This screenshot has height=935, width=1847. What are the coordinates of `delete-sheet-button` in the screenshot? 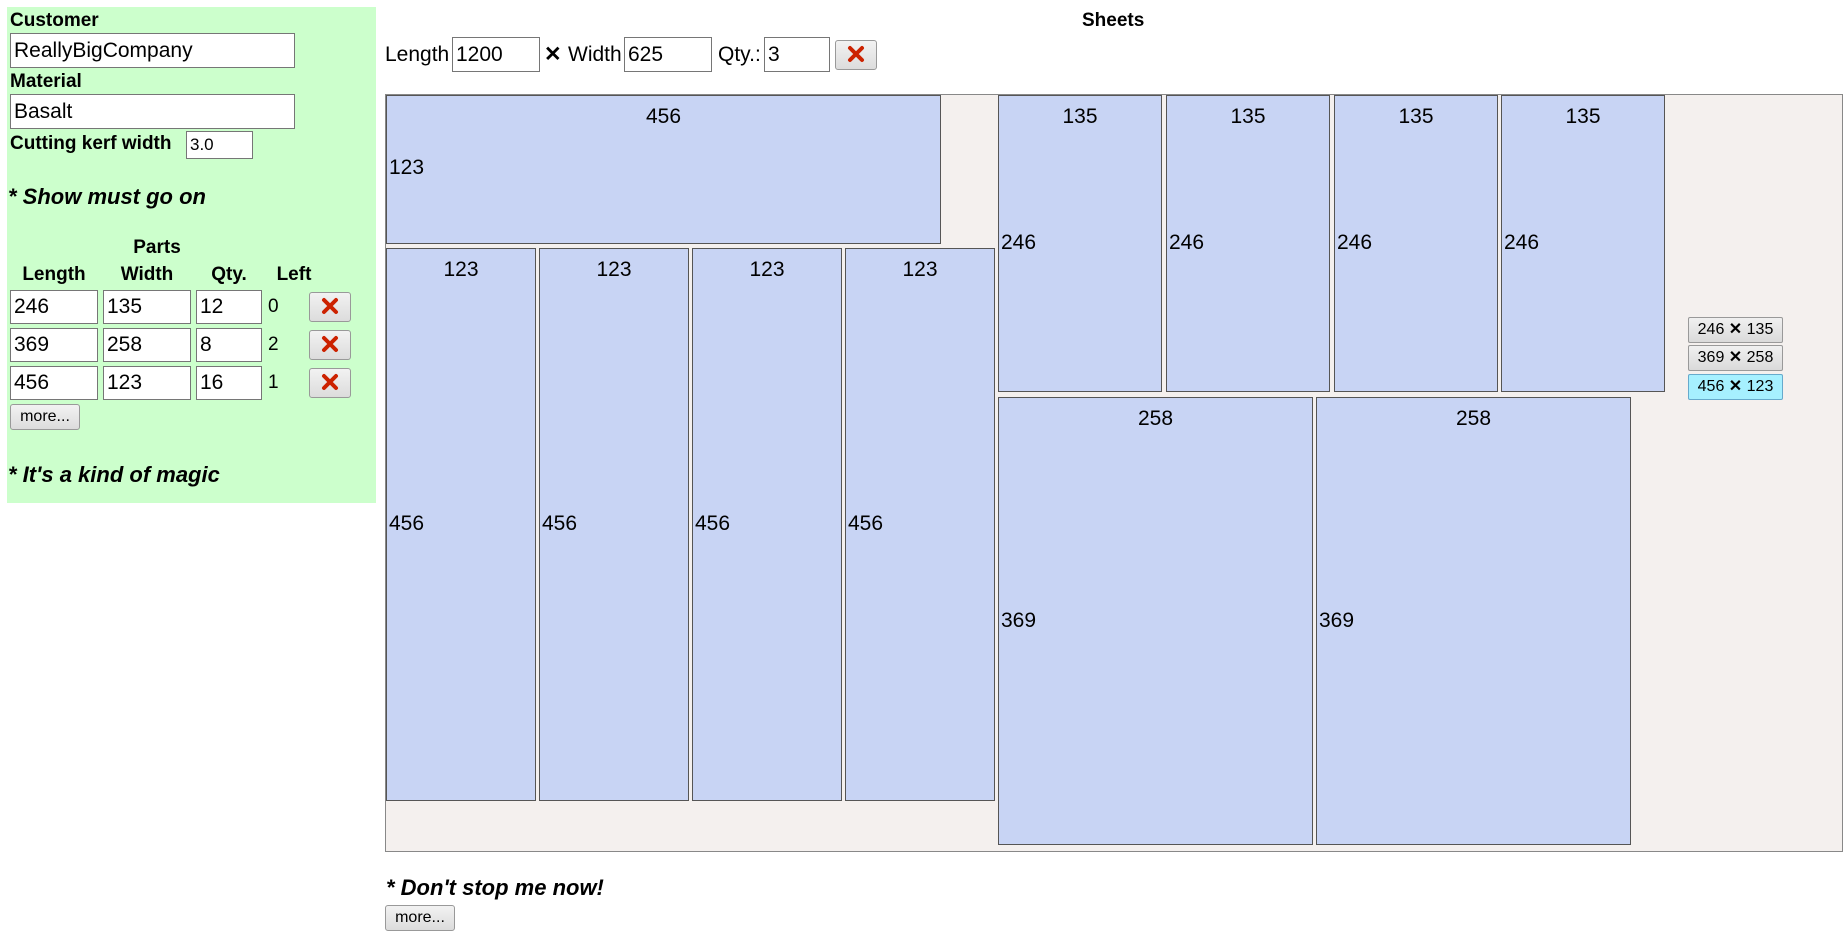 It's located at (856, 55).